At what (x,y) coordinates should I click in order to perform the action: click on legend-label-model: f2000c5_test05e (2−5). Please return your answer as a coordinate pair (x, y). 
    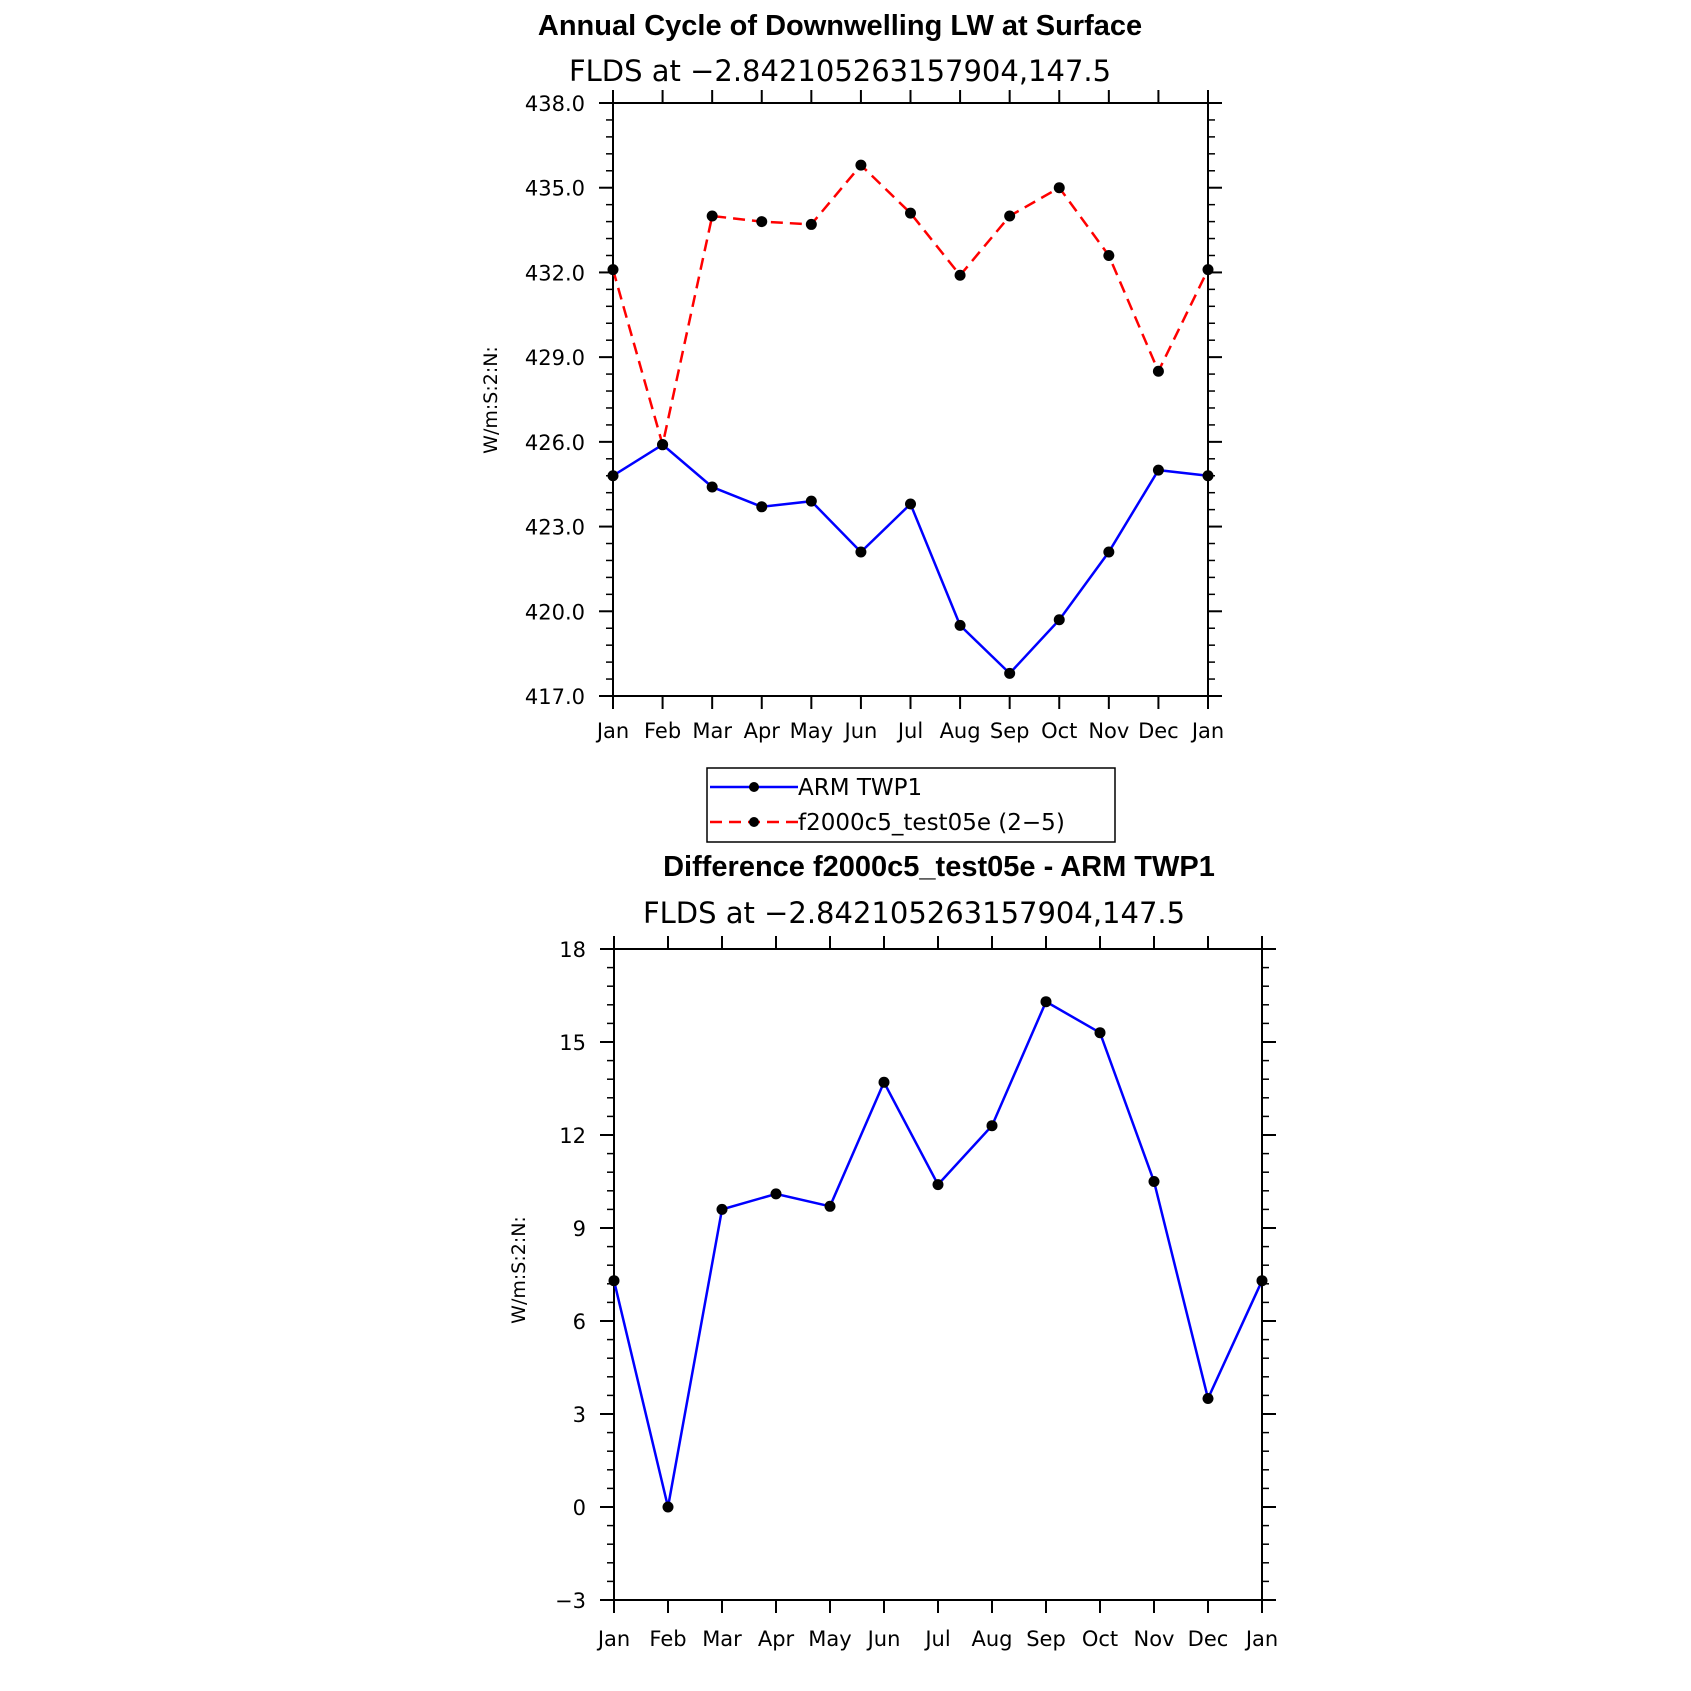
    Looking at the image, I should click on (931, 823).